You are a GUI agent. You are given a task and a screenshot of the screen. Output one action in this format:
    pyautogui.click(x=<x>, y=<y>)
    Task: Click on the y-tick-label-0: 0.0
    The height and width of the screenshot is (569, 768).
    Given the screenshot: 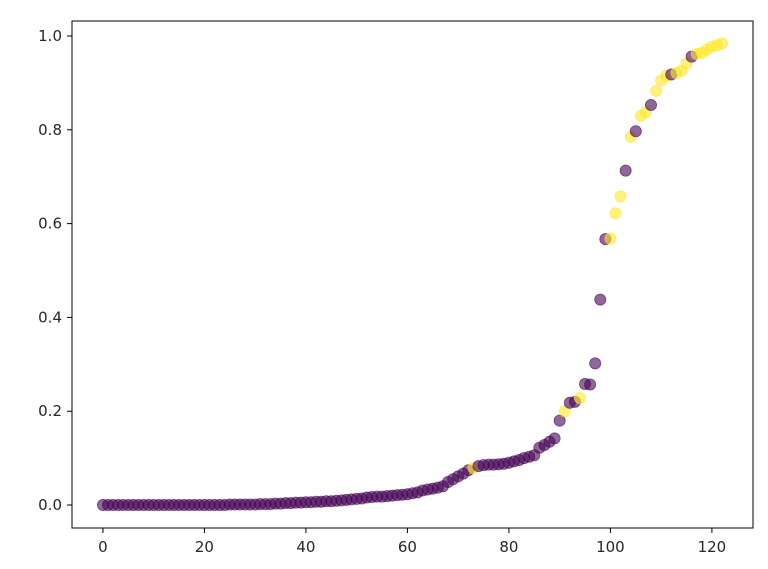 What is the action you would take?
    pyautogui.click(x=50, y=505)
    